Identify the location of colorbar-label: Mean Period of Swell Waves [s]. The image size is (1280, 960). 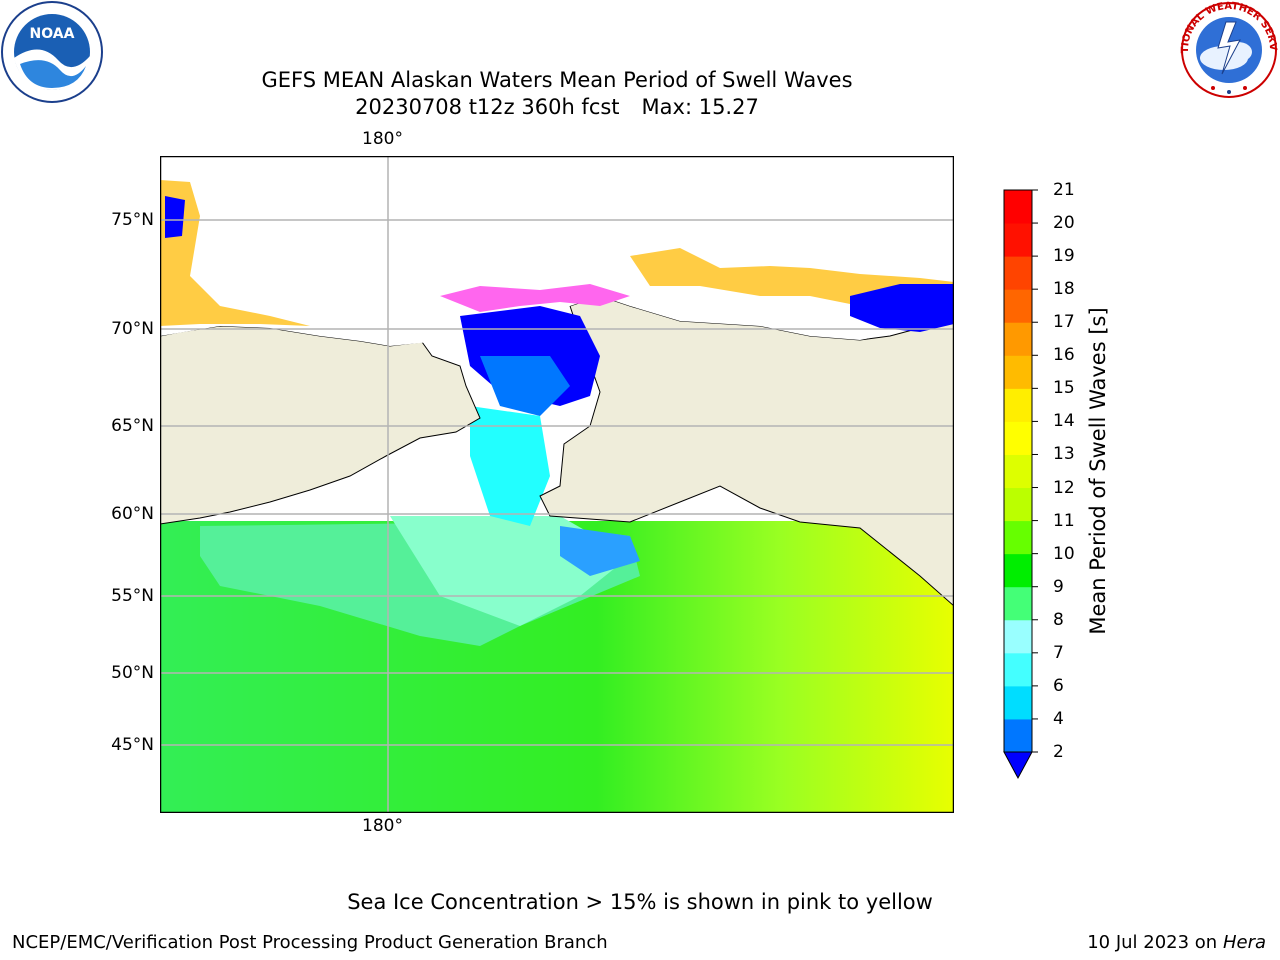
(1098, 471).